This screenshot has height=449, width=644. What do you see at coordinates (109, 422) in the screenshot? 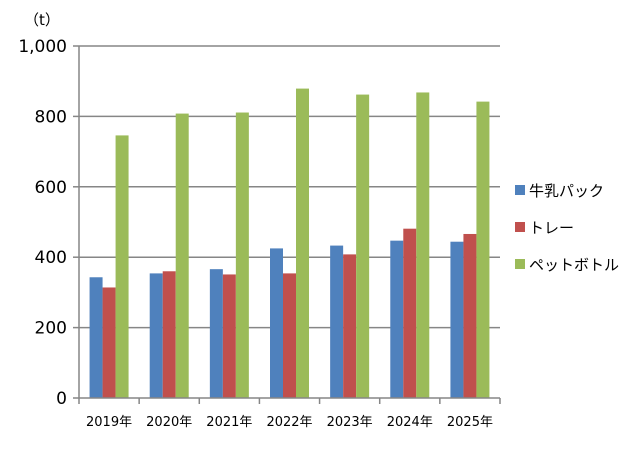
I see `x-tick-label: 2019年` at bounding box center [109, 422].